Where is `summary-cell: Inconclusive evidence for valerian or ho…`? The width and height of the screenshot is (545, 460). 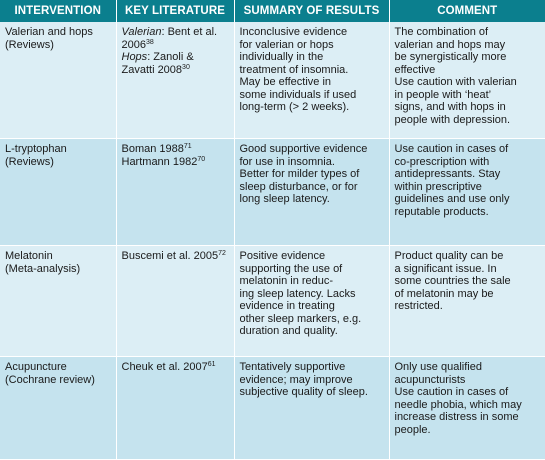
summary-cell: Inconclusive evidence for valerian or ho… is located at coordinates (312, 80).